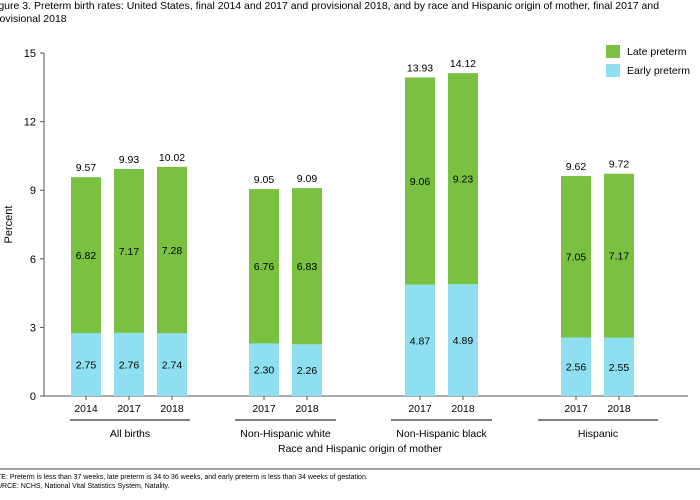 Image resolution: width=700 pixels, height=500 pixels. Describe the element at coordinates (30, 123) in the screenshot. I see `y-tick-label: 12` at that location.